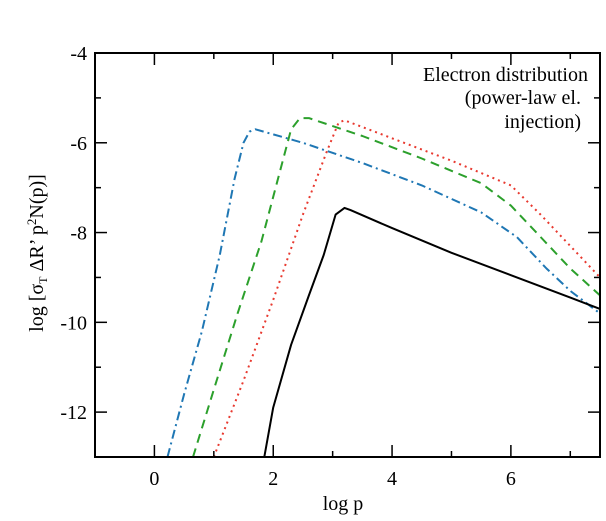 The width and height of the screenshot is (606, 521). I want to click on x-axis-label: log p, so click(343, 504).